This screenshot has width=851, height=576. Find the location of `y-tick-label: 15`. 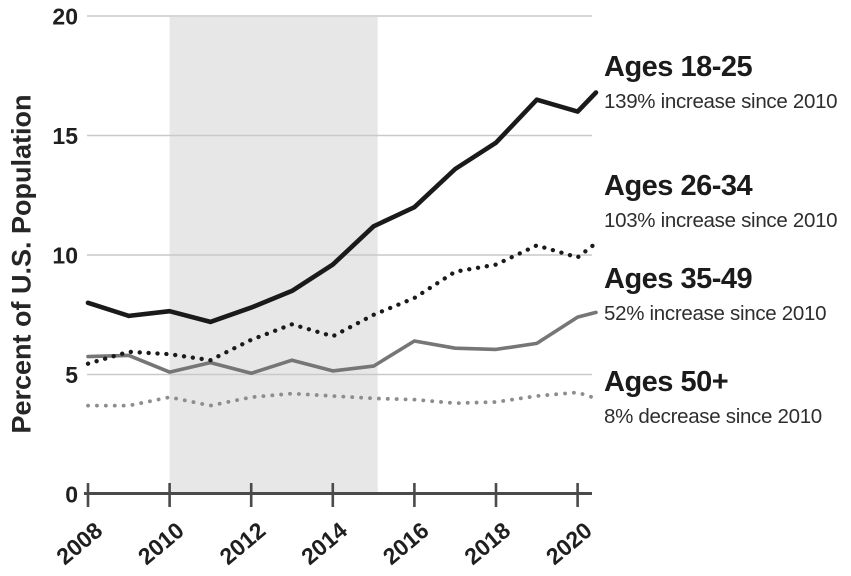

y-tick-label: 15 is located at coordinates (65, 136).